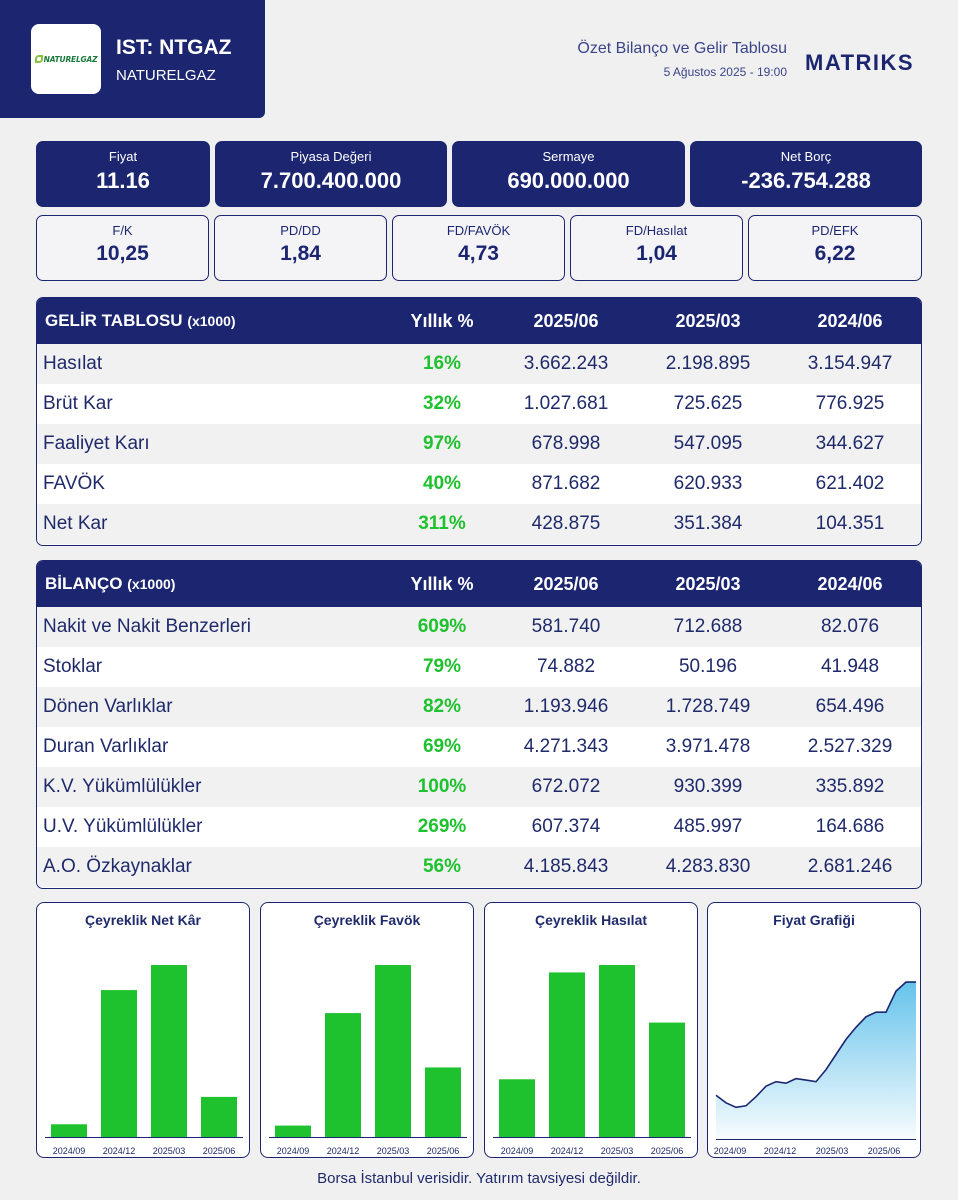 The image size is (958, 1200). I want to click on company-name: NATURELGAZ, so click(166, 75).